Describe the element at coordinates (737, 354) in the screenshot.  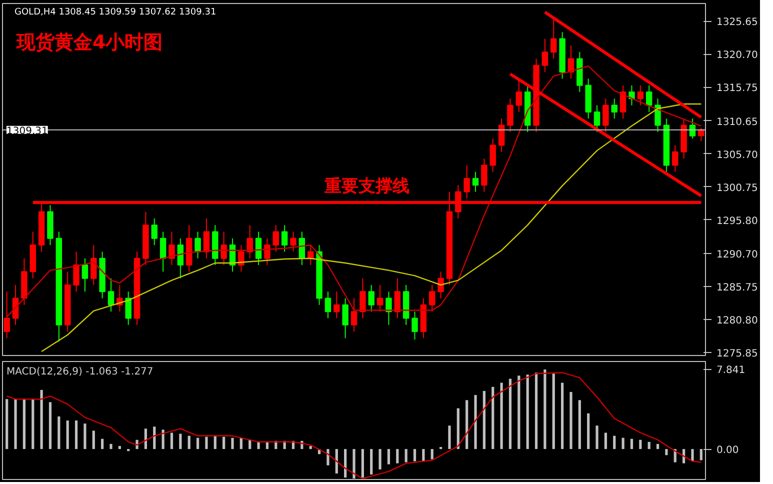
I see `y-tick-label: 1275.85` at that location.